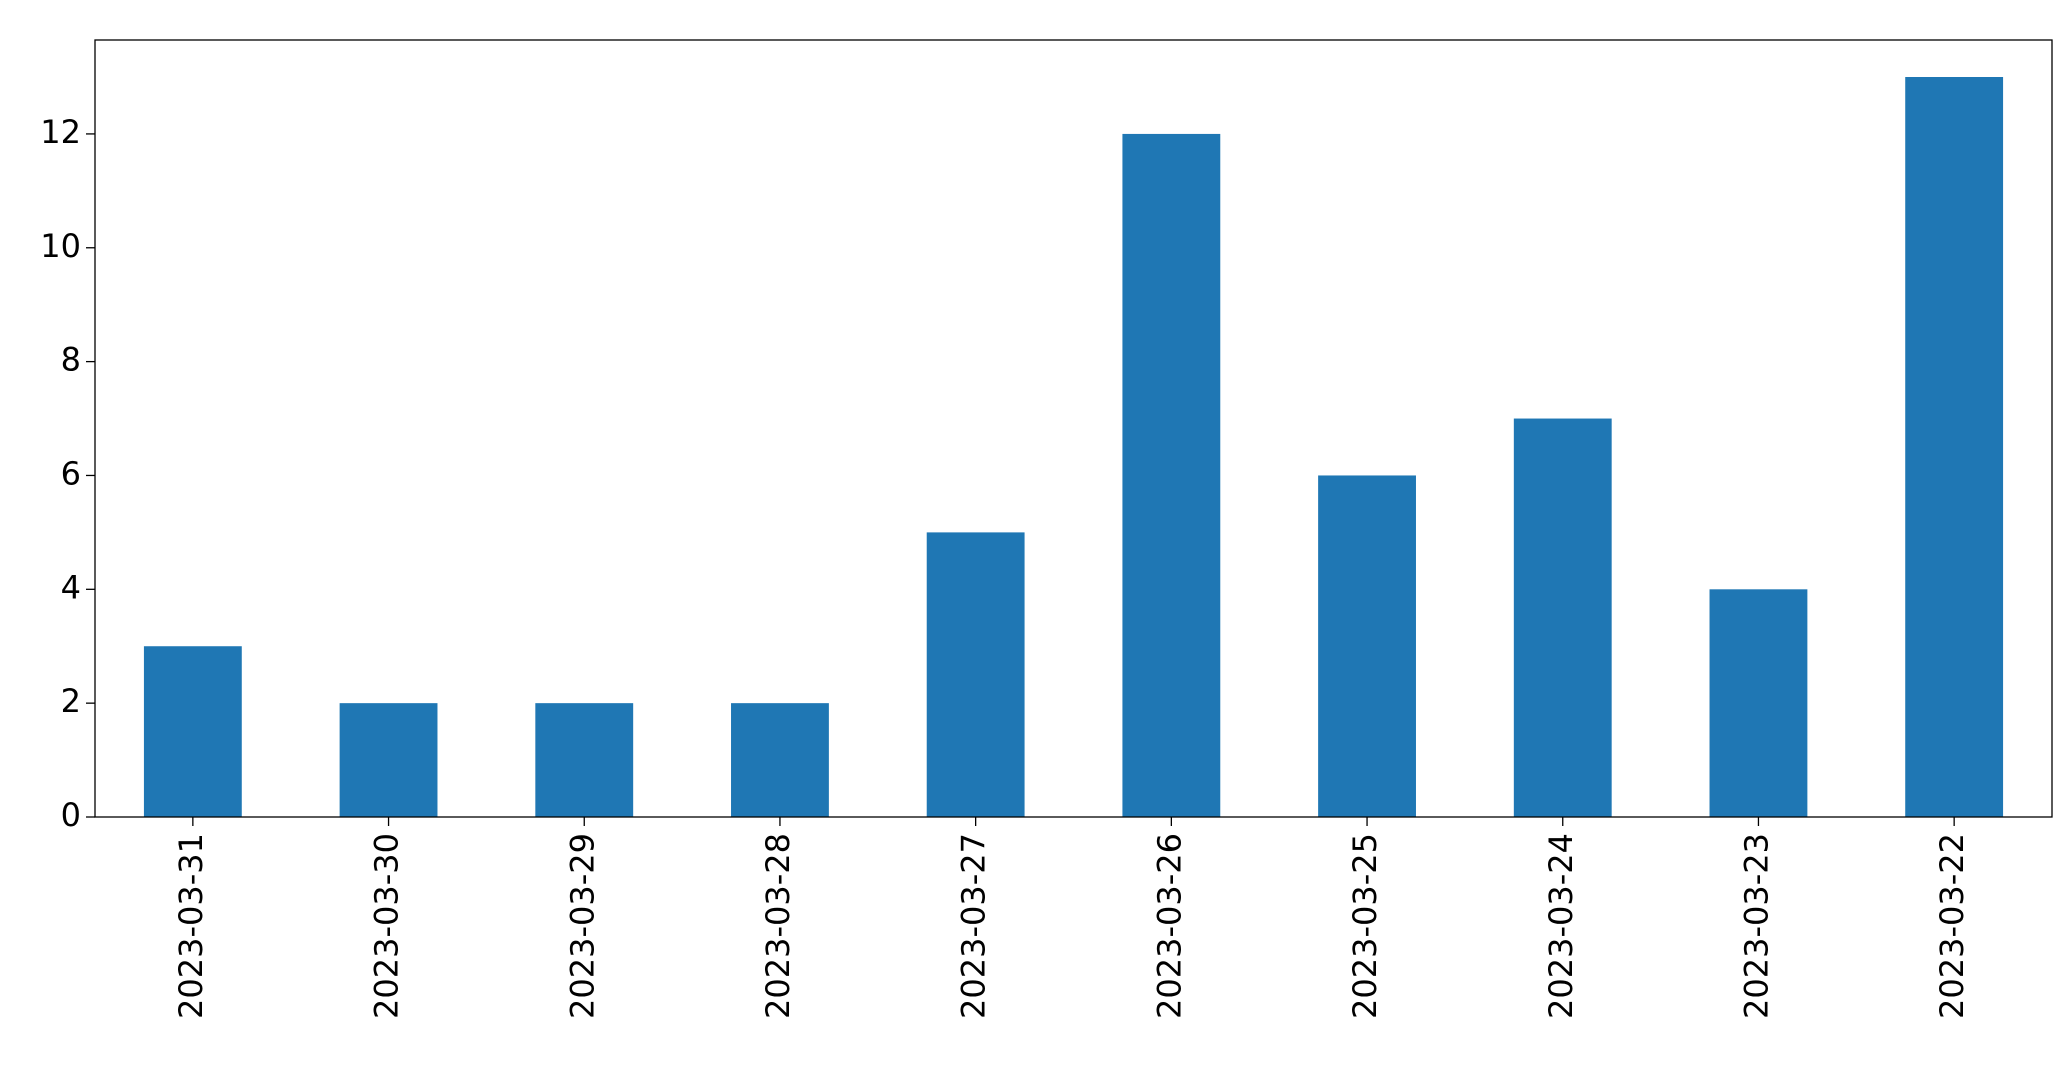 The image size is (2071, 1065). Describe the element at coordinates (71, 701) in the screenshot. I see `y-tick-label: 2` at that location.